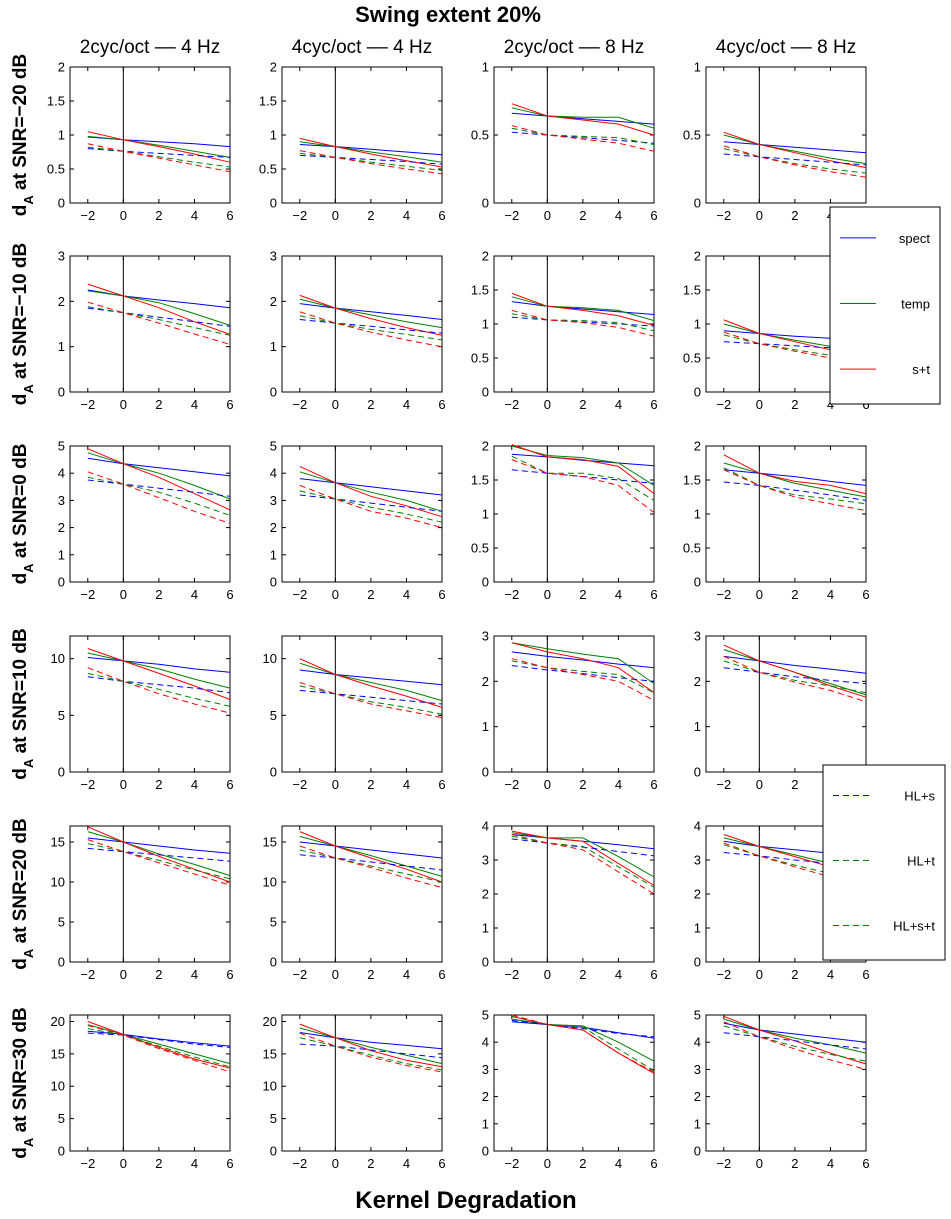  I want to click on legend-label: s+t, so click(921, 369).